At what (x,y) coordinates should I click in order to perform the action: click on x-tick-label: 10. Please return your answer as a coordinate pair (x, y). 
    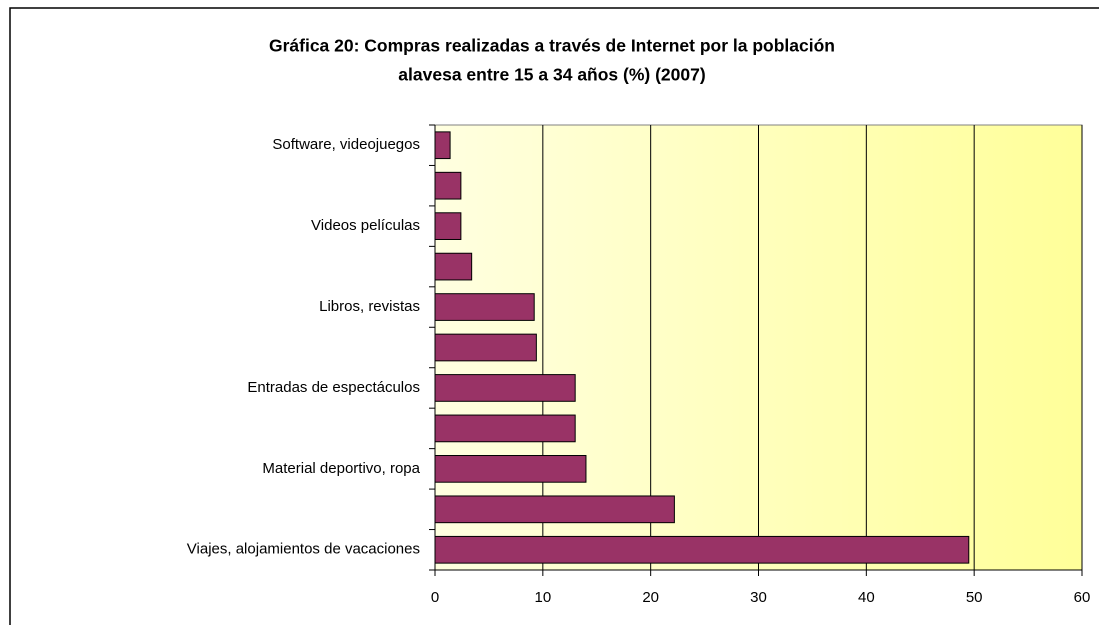
    Looking at the image, I should click on (542, 597).